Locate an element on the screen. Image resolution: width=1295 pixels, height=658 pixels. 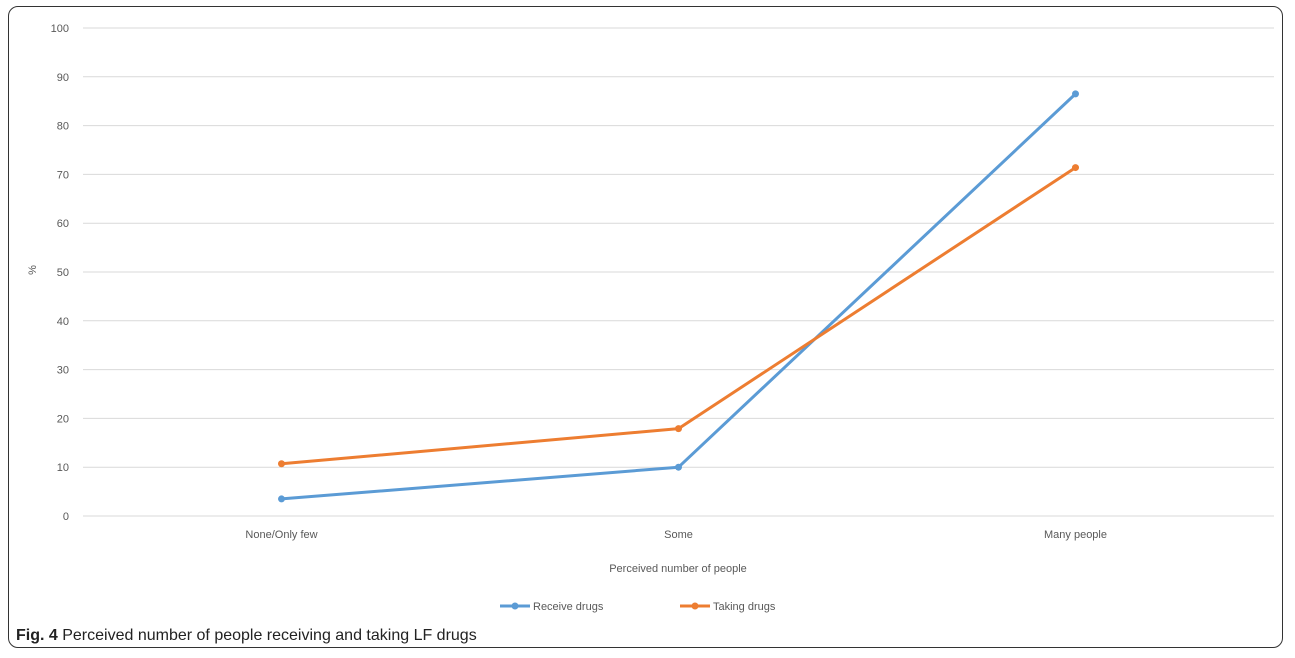
x-tick-label-1: Some is located at coordinates (678, 535).